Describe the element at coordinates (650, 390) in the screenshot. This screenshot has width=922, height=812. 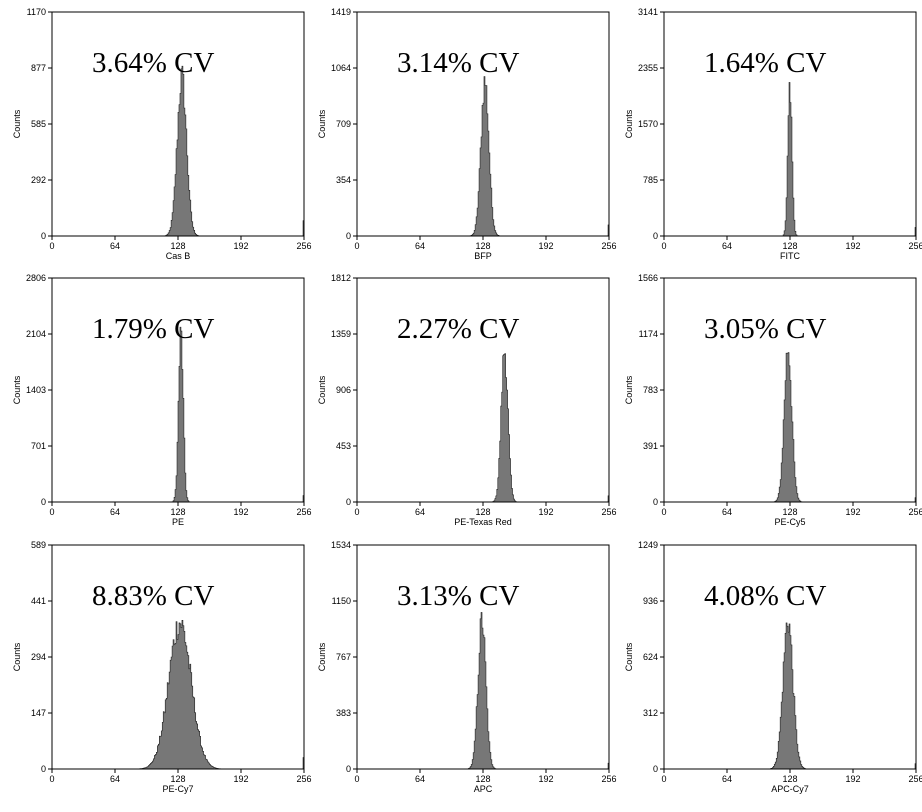
I see `y-tick-label: 783` at that location.